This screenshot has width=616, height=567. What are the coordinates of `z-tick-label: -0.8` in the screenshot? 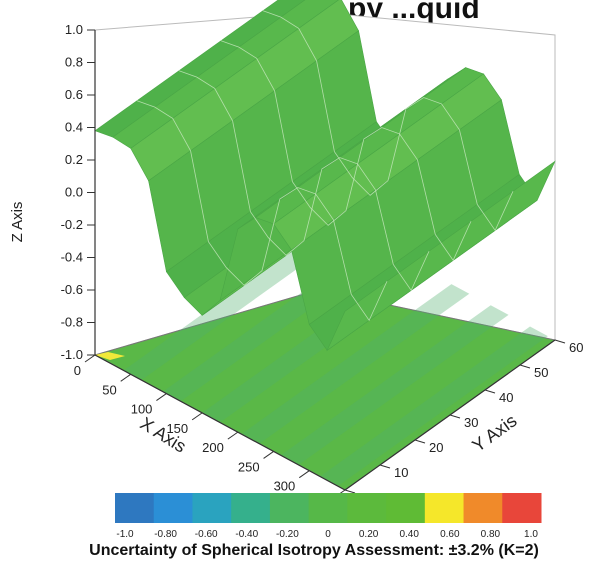 It's located at (72, 322).